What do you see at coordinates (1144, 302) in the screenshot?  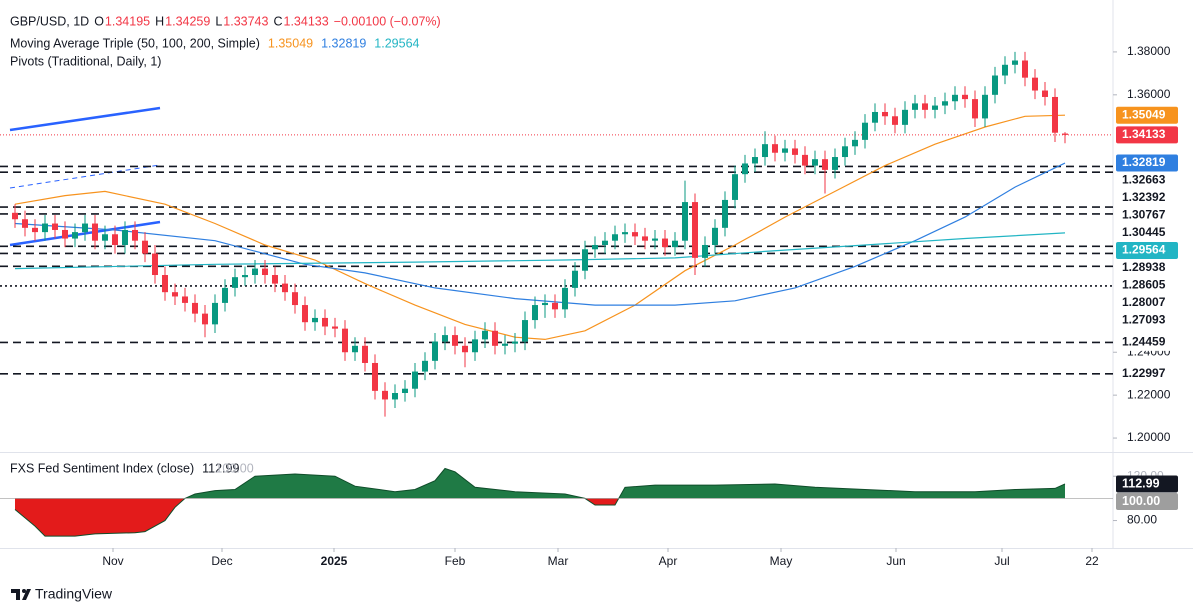 I see `price-badge-label: 1.28007` at bounding box center [1144, 302].